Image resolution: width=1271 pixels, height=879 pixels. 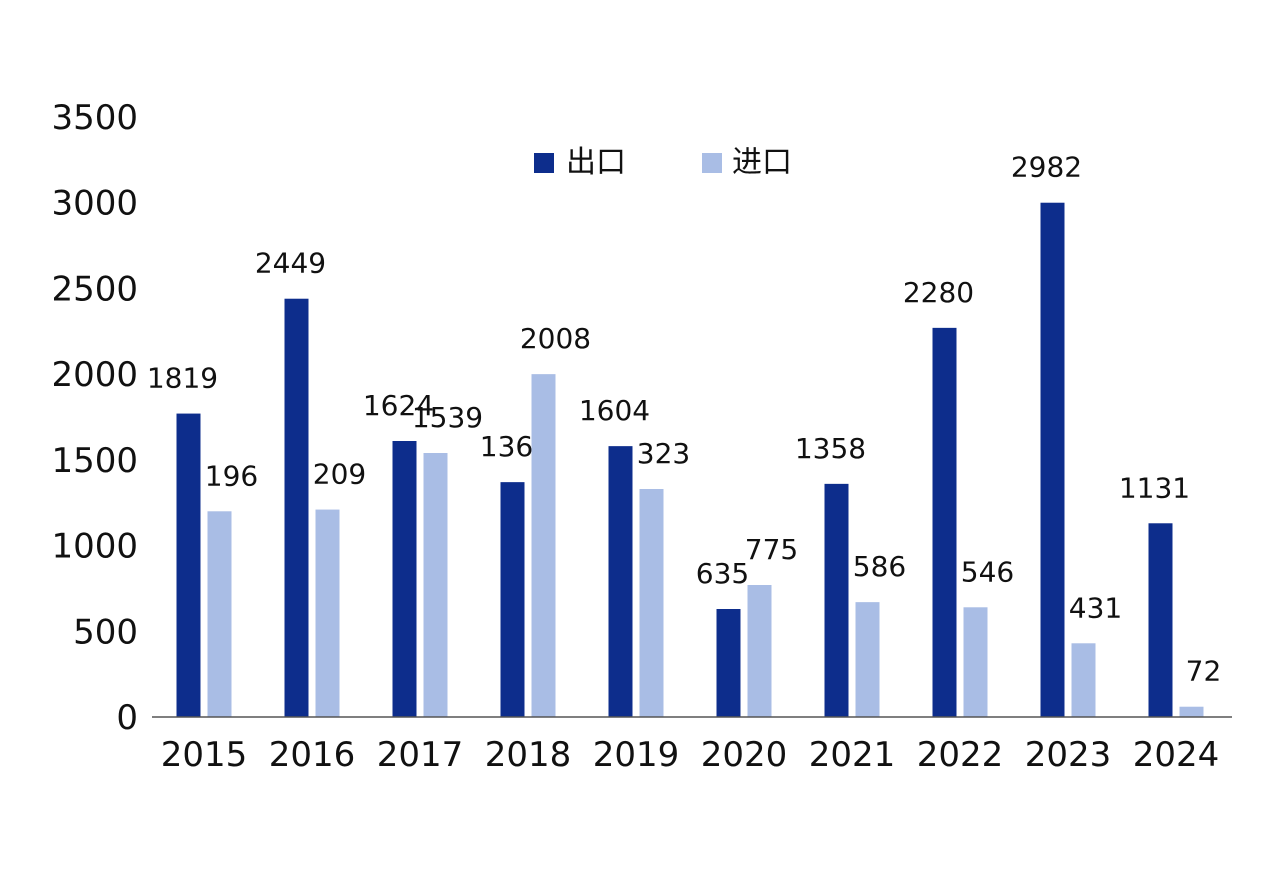 What do you see at coordinates (1176, 755) in the screenshot?
I see `x-tick-label: 2024` at bounding box center [1176, 755].